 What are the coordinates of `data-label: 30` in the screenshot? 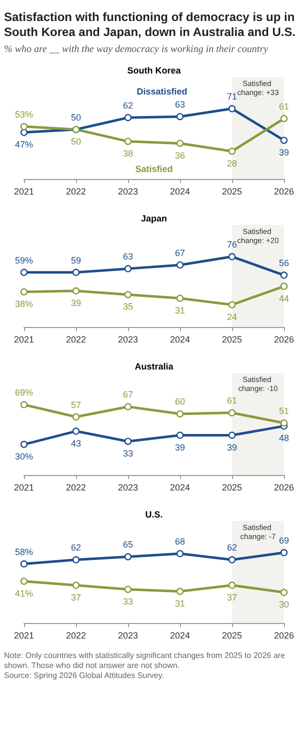 It's located at (284, 605).